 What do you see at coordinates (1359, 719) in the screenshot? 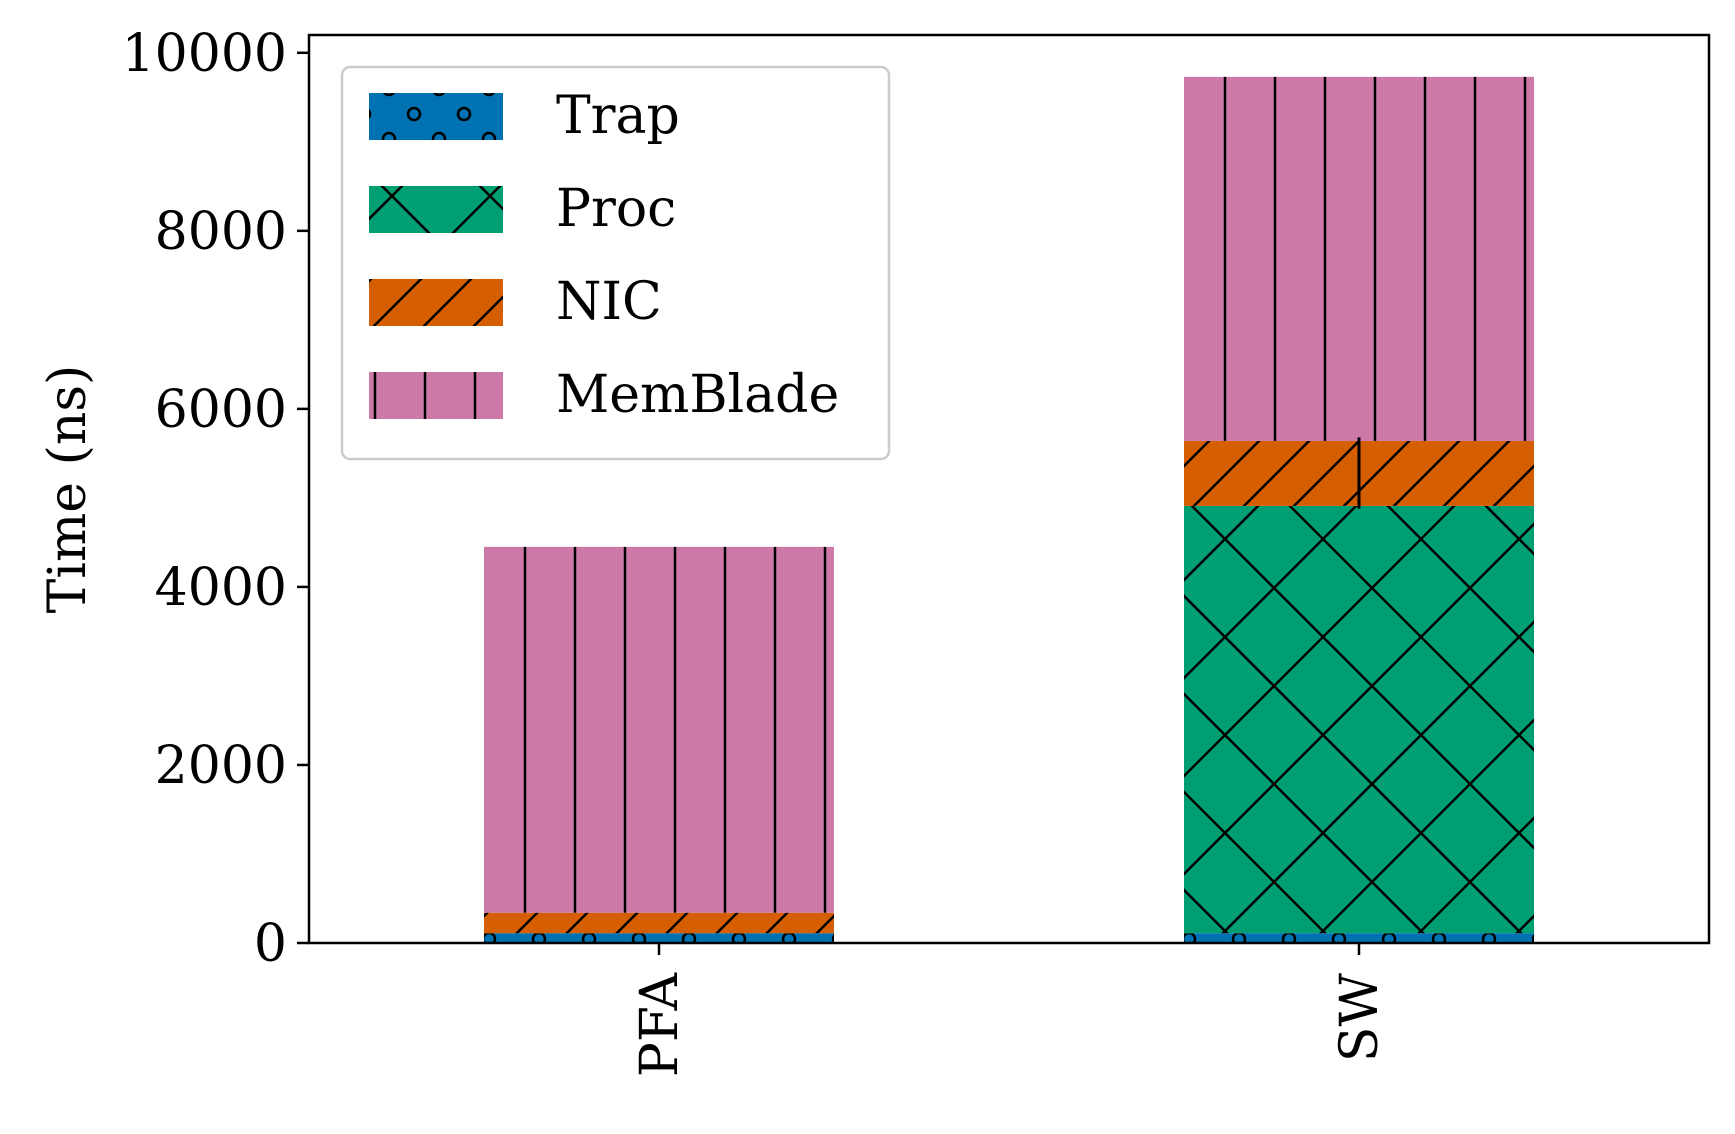
I see `bar-segment-sw-proc` at bounding box center [1359, 719].